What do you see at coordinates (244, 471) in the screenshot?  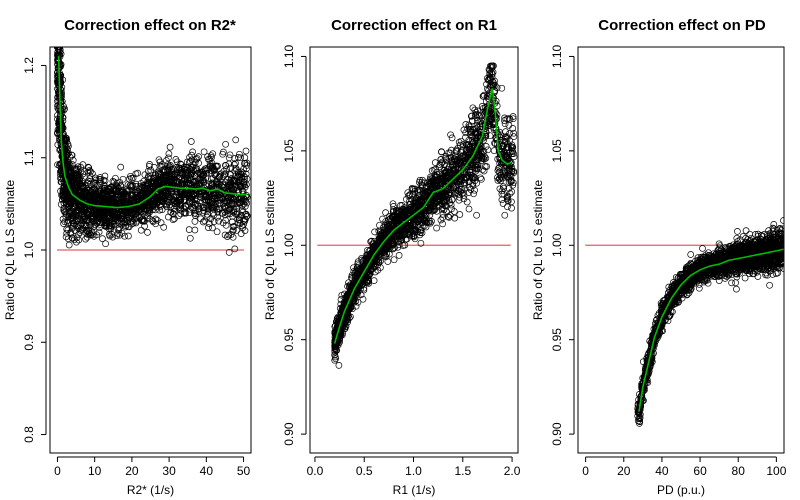 I see `x-tick-label: 50` at bounding box center [244, 471].